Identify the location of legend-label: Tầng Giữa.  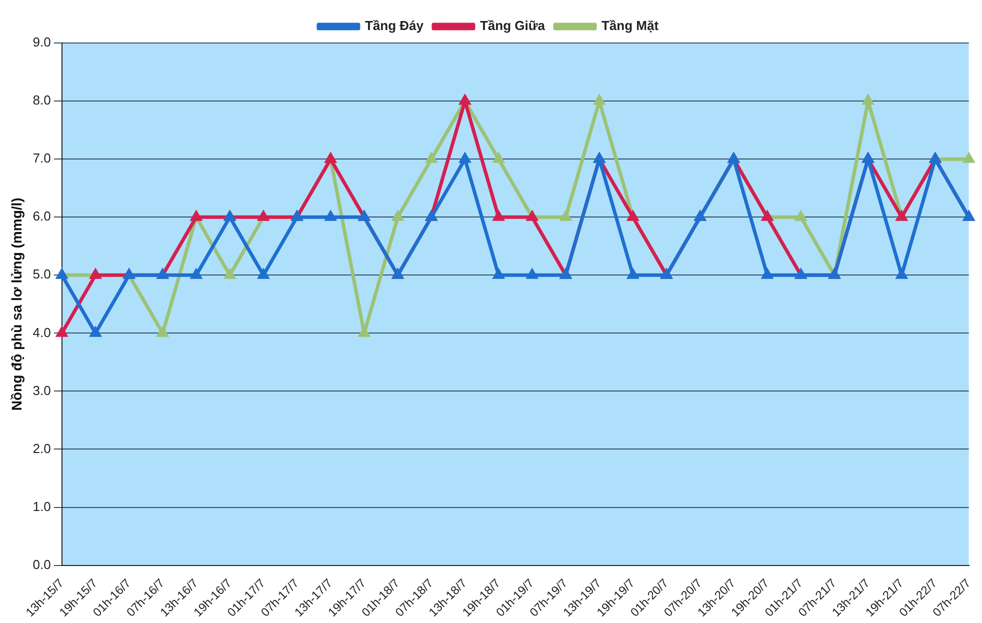
(513, 26).